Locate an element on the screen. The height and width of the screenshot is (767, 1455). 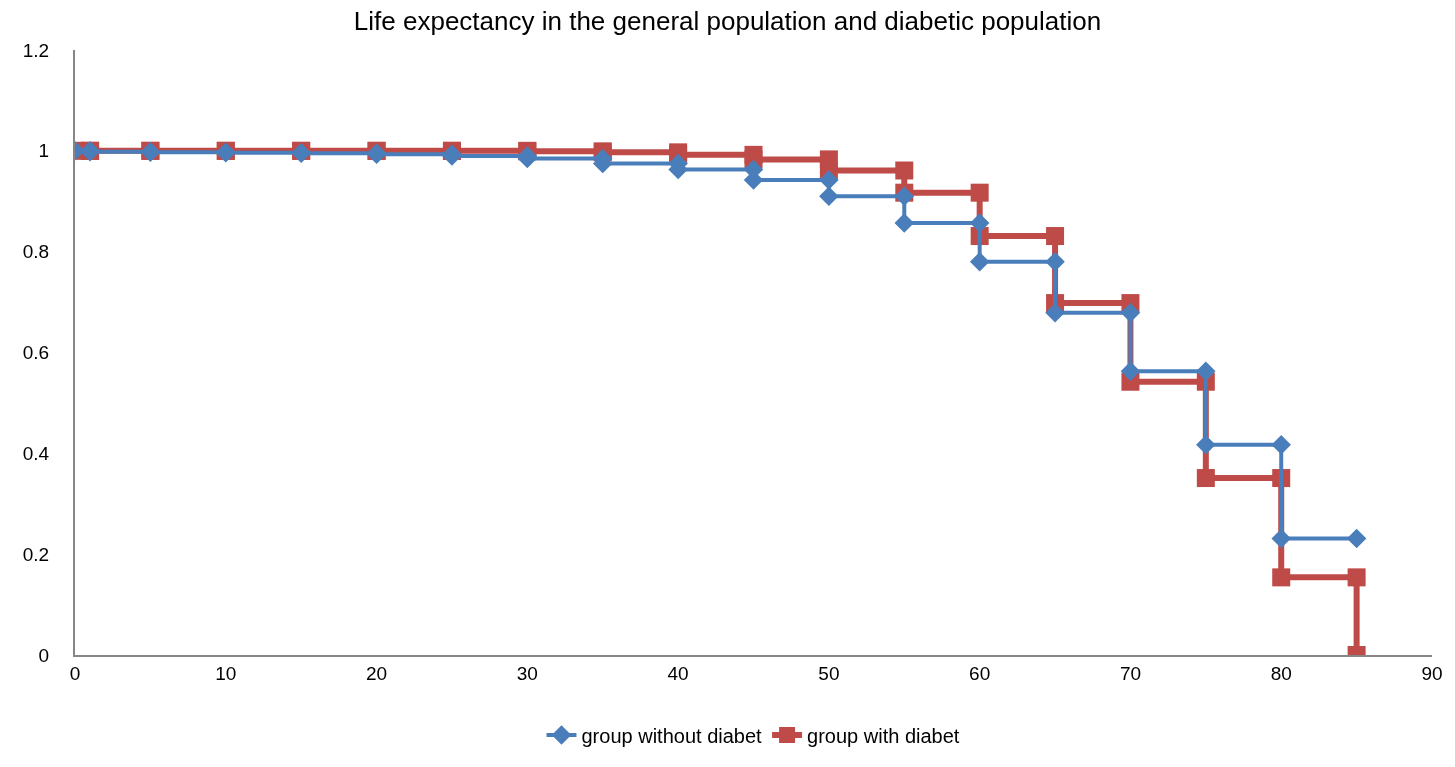
legend-label: group without diabet is located at coordinates (672, 735).